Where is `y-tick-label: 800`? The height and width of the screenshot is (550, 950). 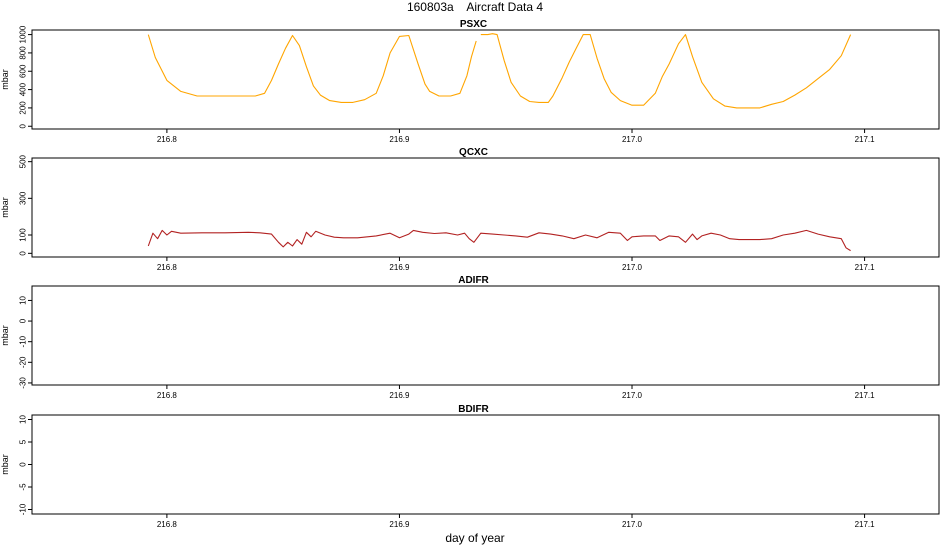
y-tick-label: 800 is located at coordinates (23, 53).